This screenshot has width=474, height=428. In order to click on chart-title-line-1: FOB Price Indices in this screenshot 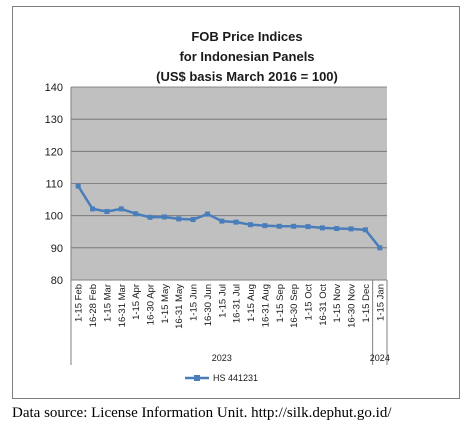, I will do `click(246, 36)`.